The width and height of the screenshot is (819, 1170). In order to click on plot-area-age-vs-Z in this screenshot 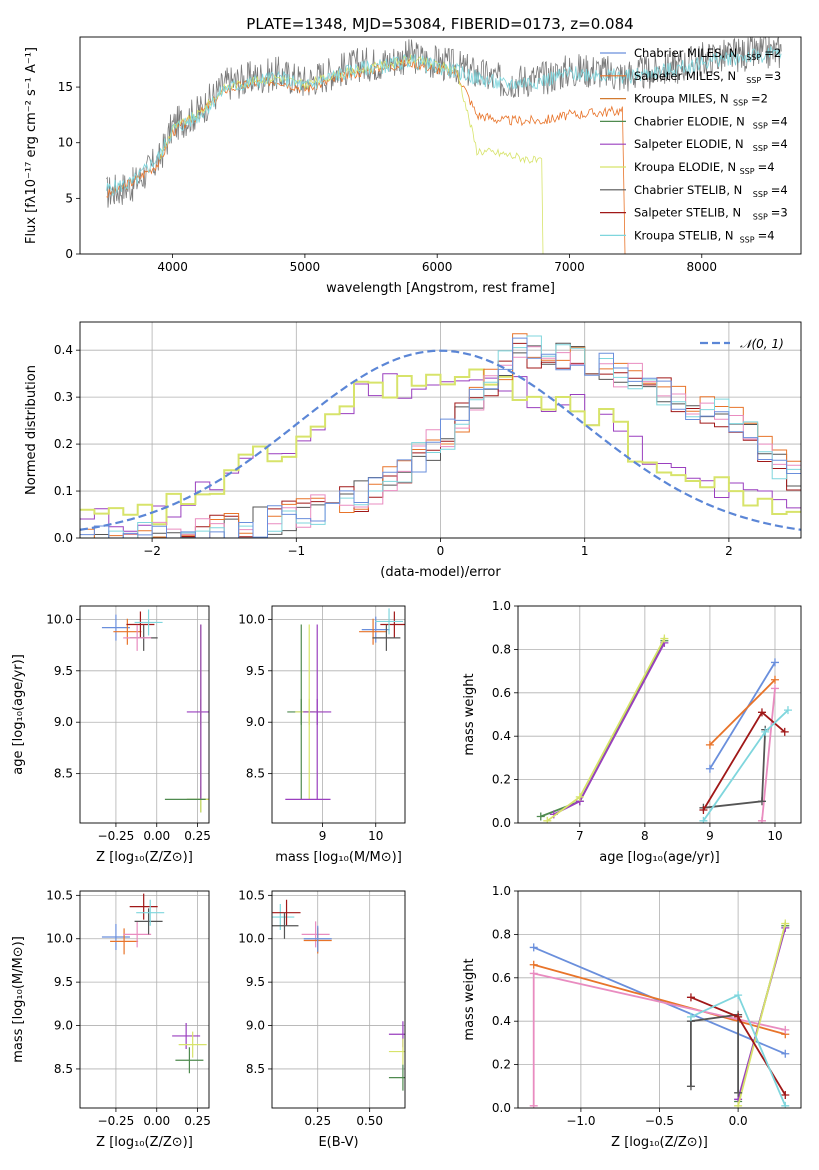, I will do `click(155, 711)`.